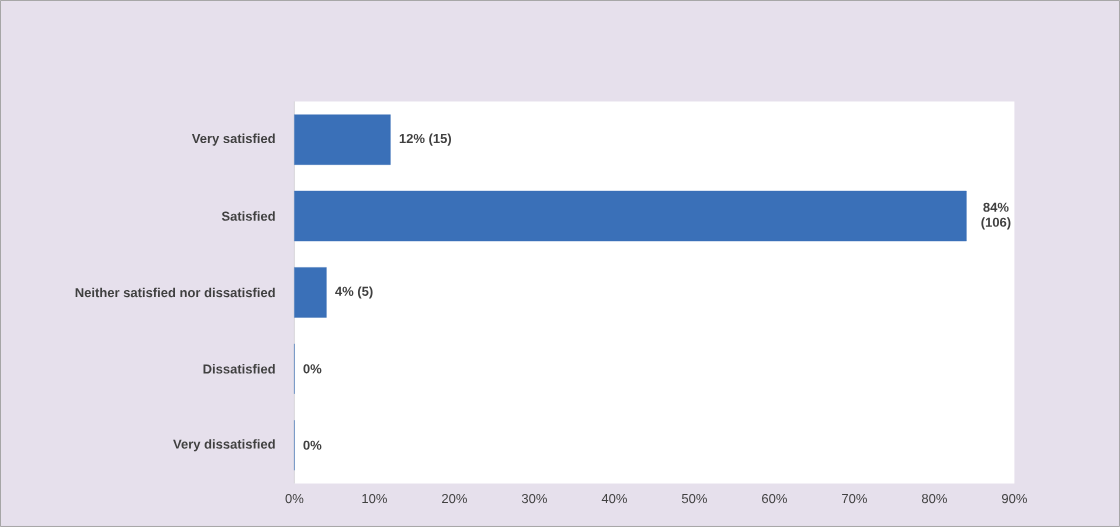 Image resolution: width=1120 pixels, height=527 pixels. Describe the element at coordinates (294, 498) in the screenshot. I see `x-tick-label: 0%` at that location.